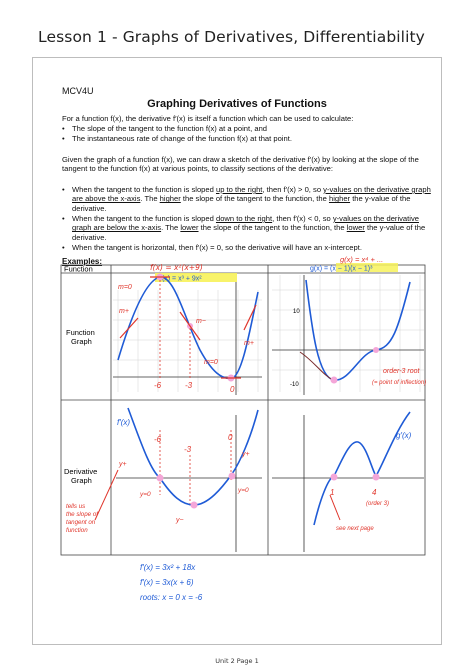 The height and width of the screenshot is (668, 474). I want to click on ex1-deriv-yzero-1: y=0, so click(145, 494).